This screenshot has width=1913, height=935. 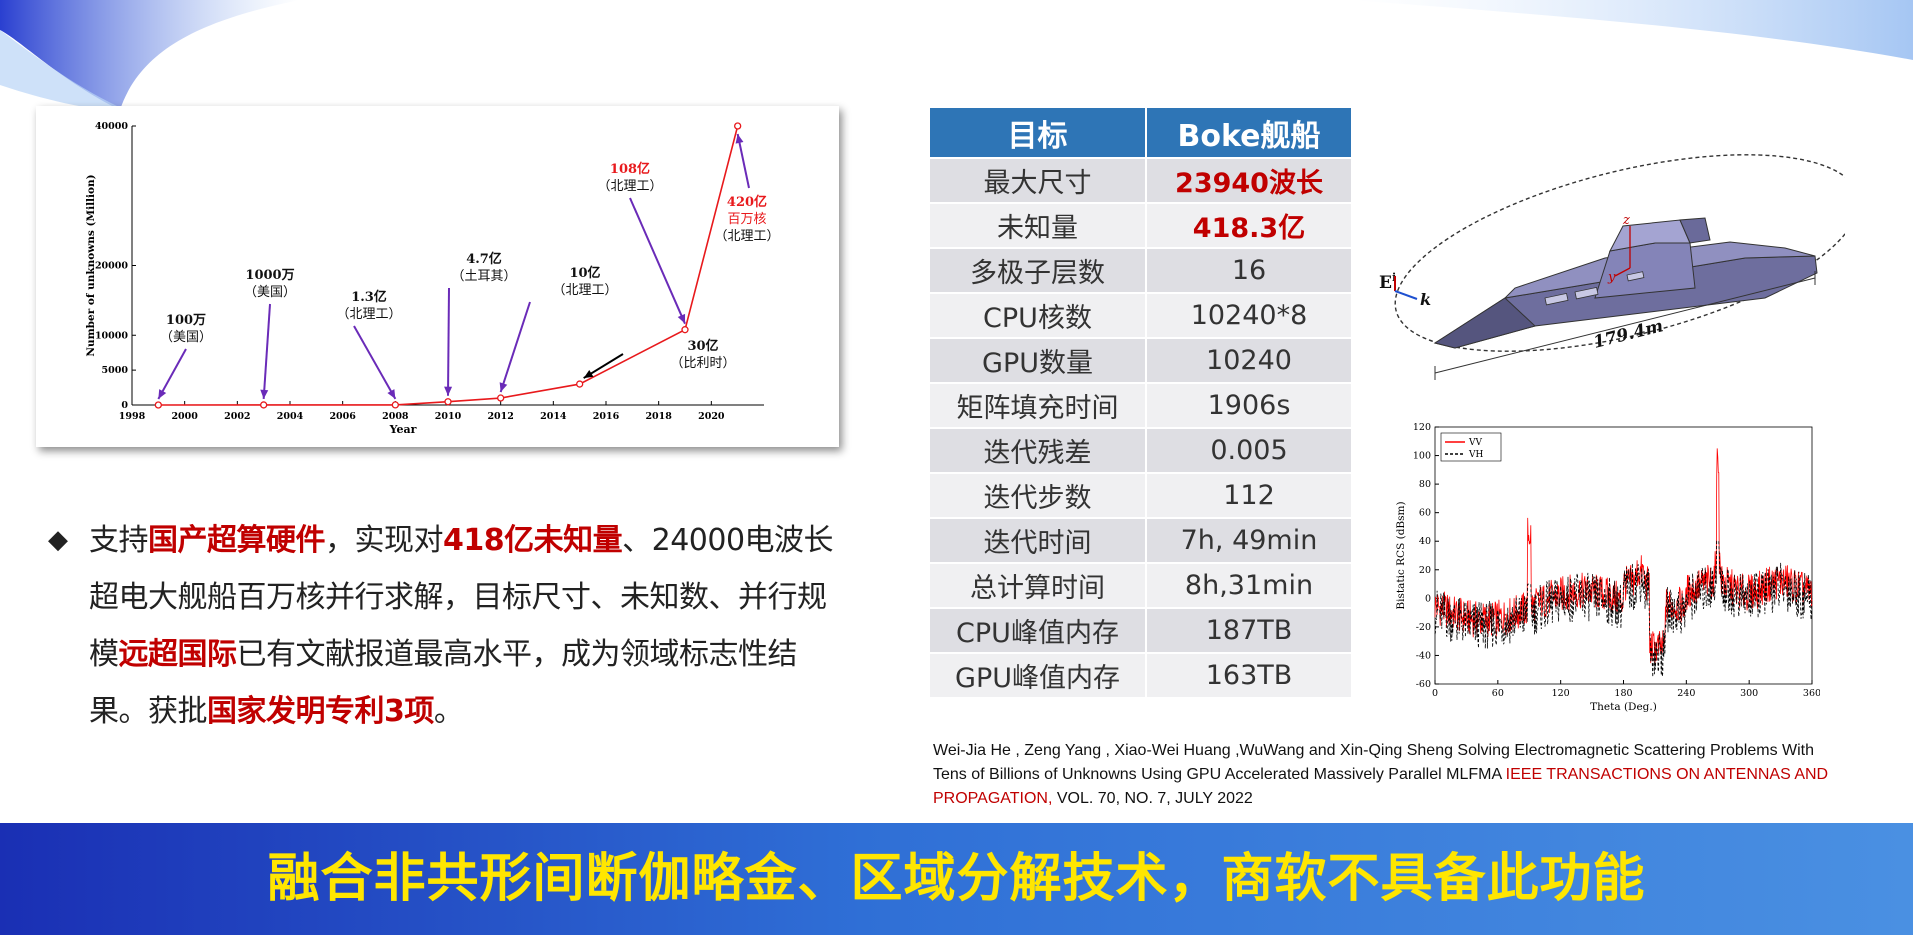 What do you see at coordinates (448, 265) in the screenshot?
I see `growth-series-line` at bounding box center [448, 265].